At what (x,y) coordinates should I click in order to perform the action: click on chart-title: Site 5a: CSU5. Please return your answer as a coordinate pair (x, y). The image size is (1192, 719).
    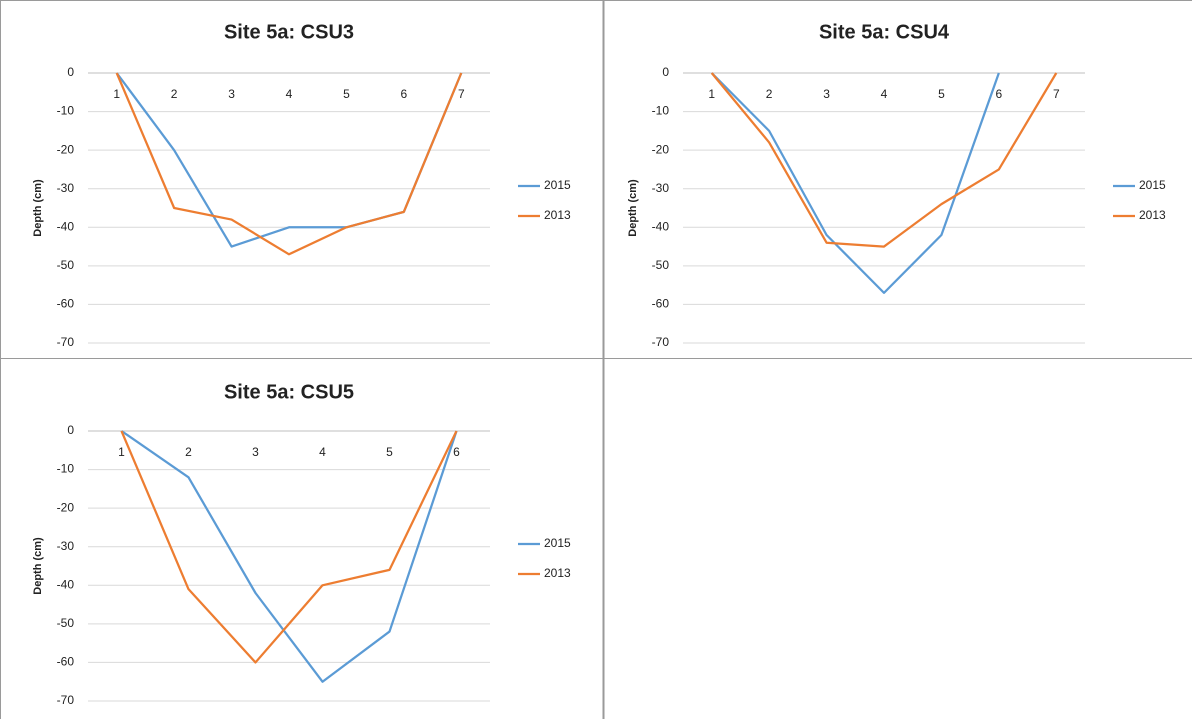
    Looking at the image, I should click on (289, 392).